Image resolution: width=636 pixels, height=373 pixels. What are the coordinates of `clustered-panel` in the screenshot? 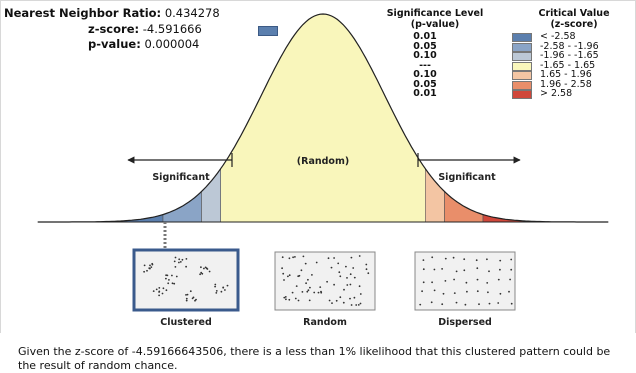 It's located at (186, 280).